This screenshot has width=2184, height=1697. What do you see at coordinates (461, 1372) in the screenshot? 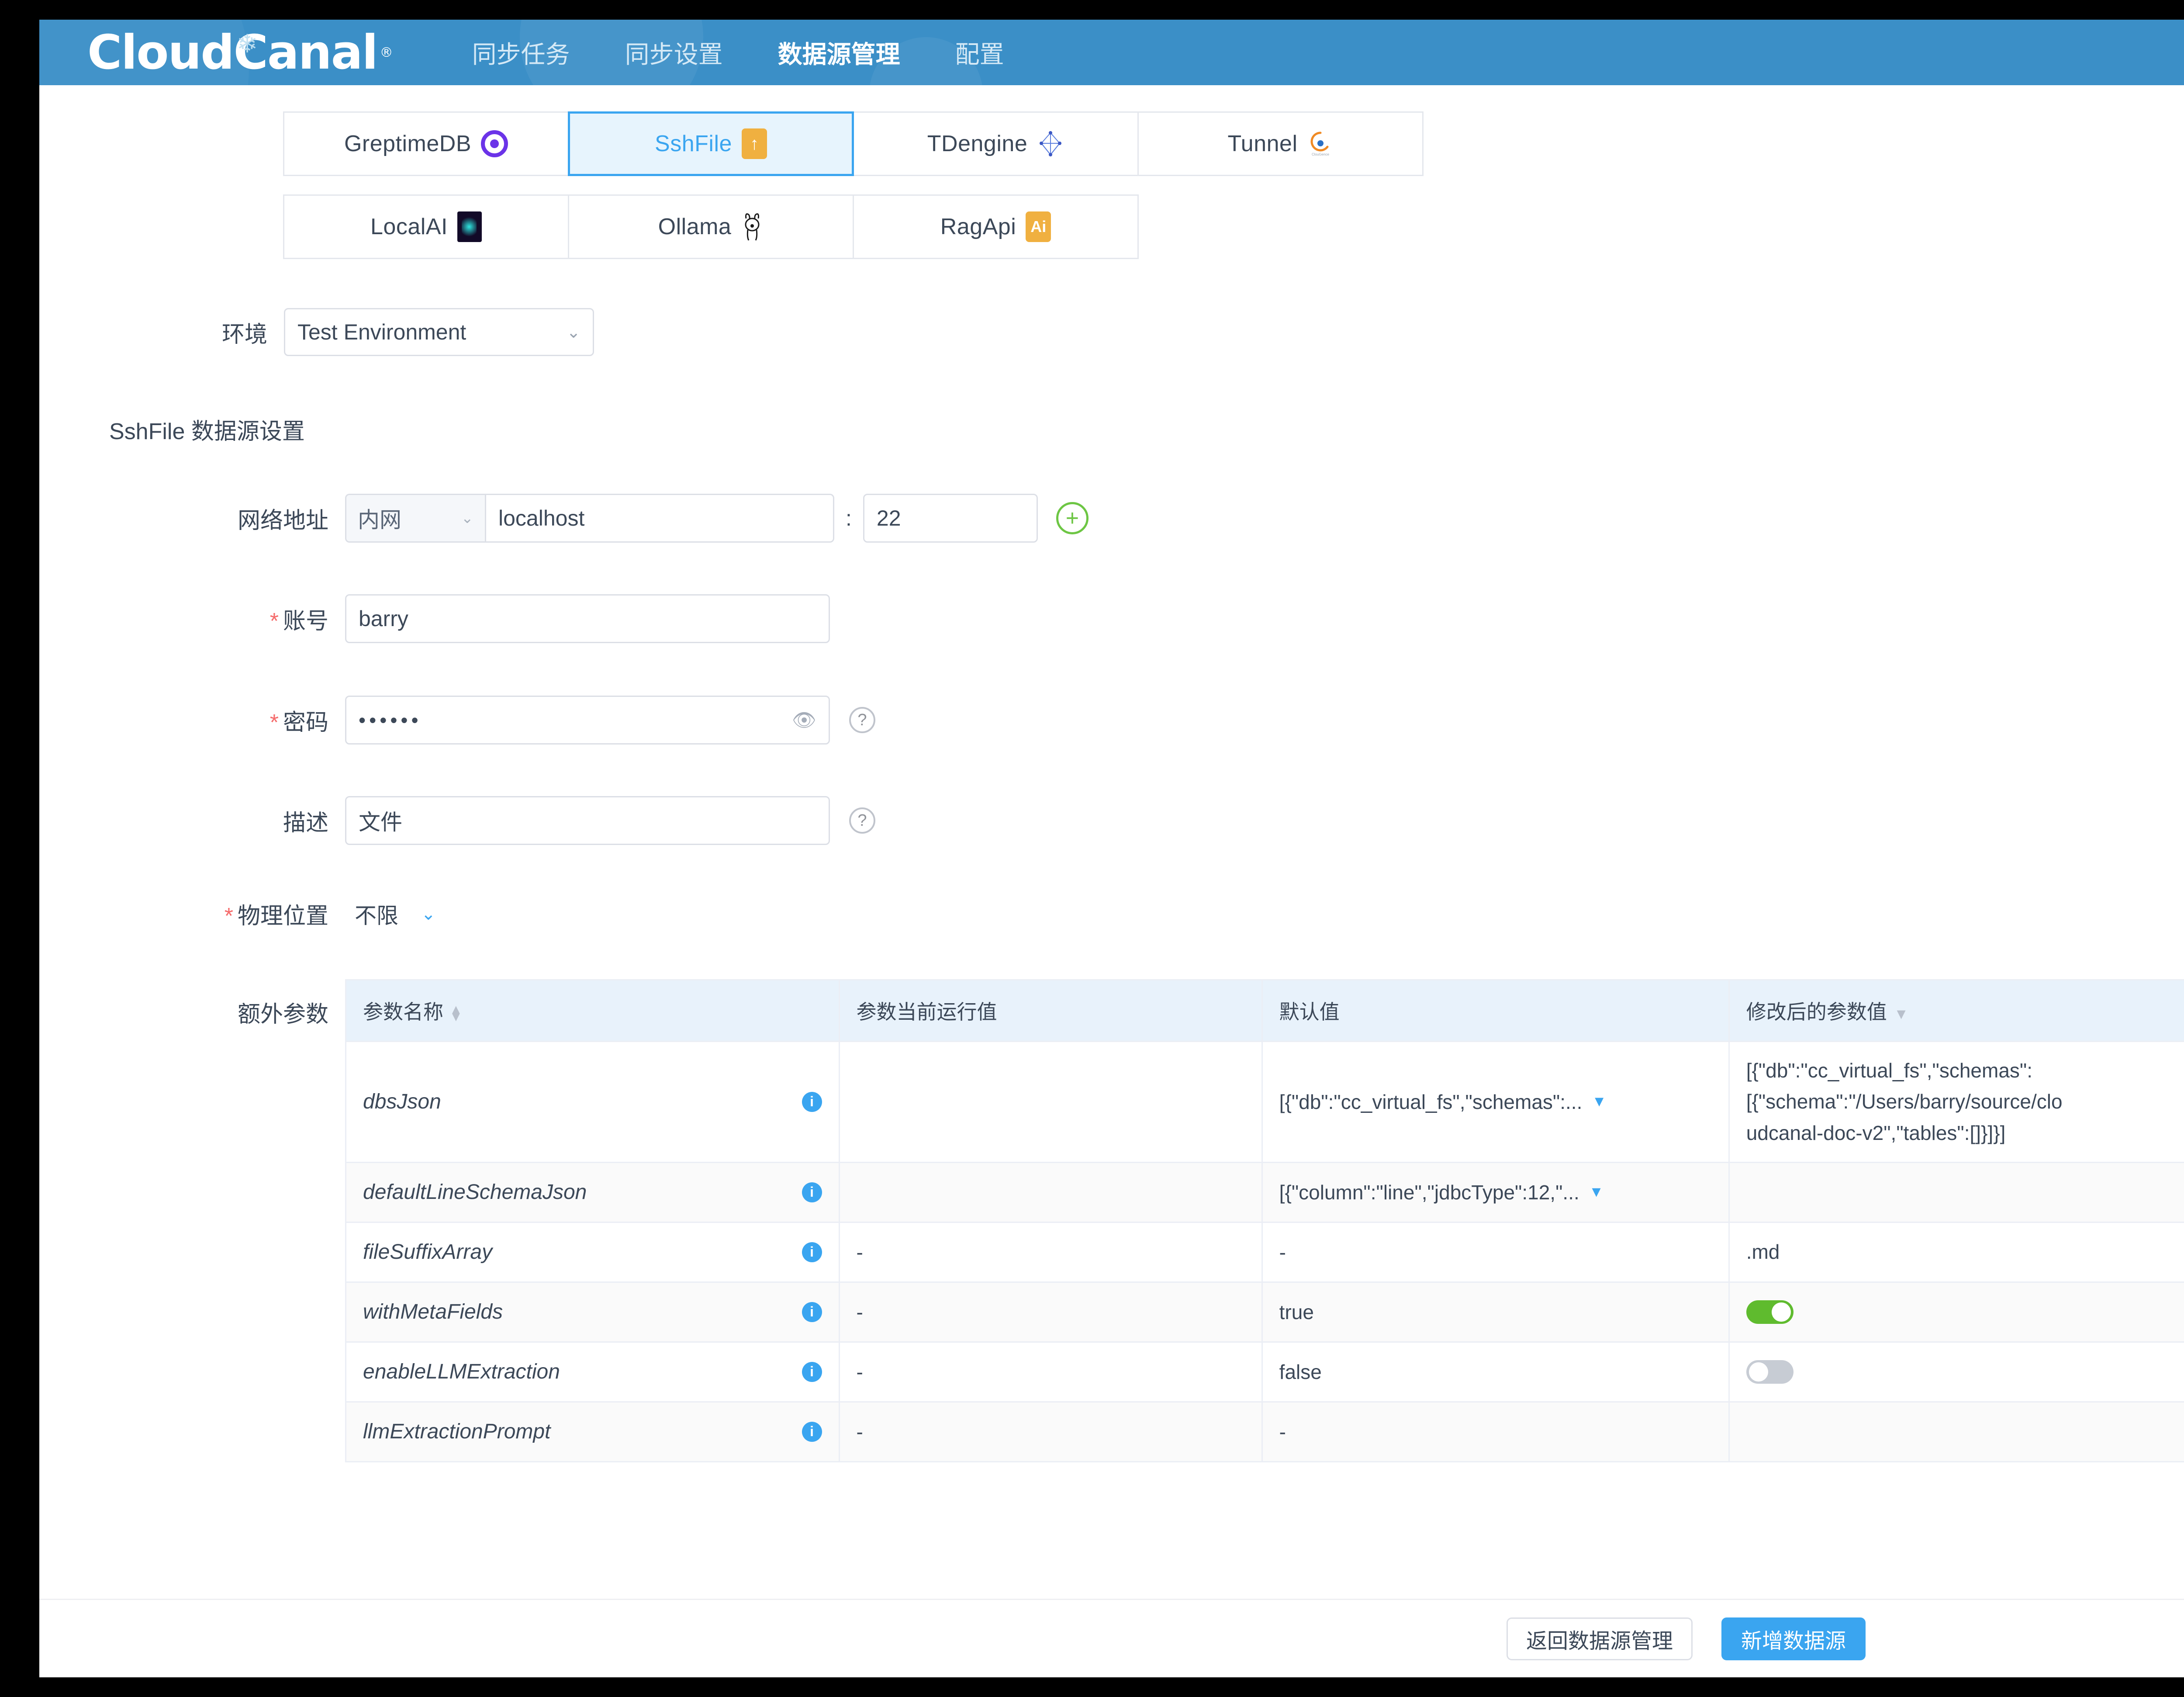
I see `param-name-text: enableLLMExtraction` at bounding box center [461, 1372].